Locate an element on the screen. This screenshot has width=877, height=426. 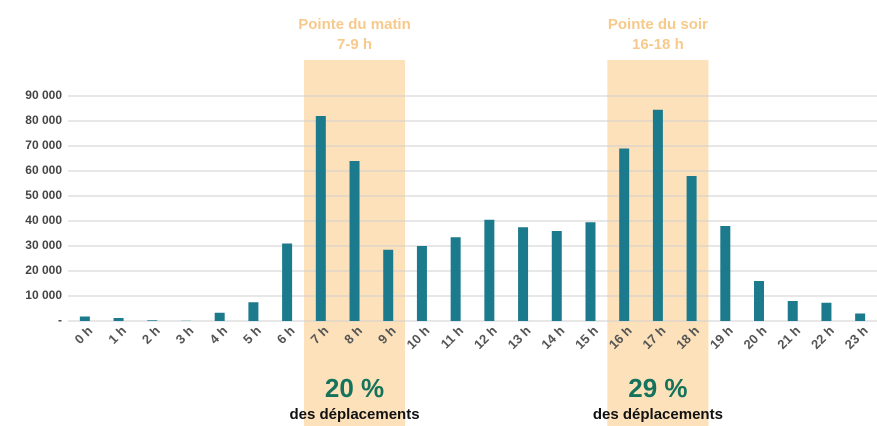
x-tick-label: 22 h is located at coordinates (822, 337).